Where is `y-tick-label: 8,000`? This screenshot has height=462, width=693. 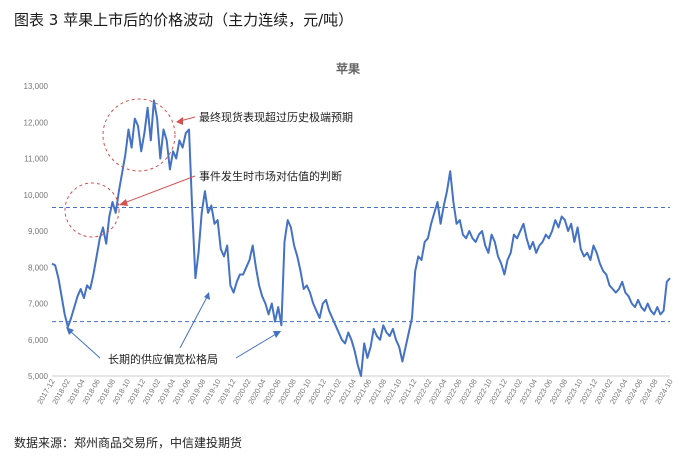
y-tick-label: 8,000 is located at coordinates (38, 267).